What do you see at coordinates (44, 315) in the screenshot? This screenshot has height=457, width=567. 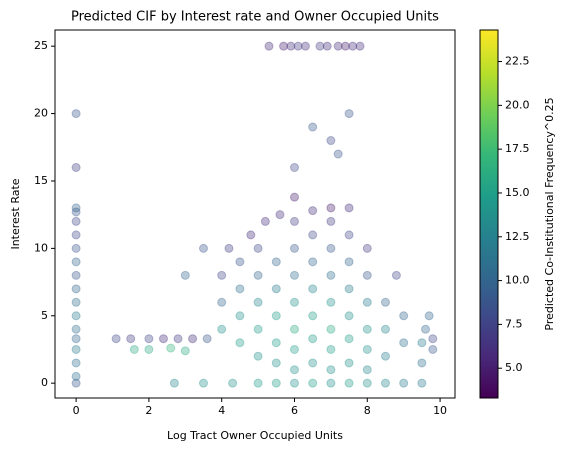 I see `y-tick-label: 5` at bounding box center [44, 315].